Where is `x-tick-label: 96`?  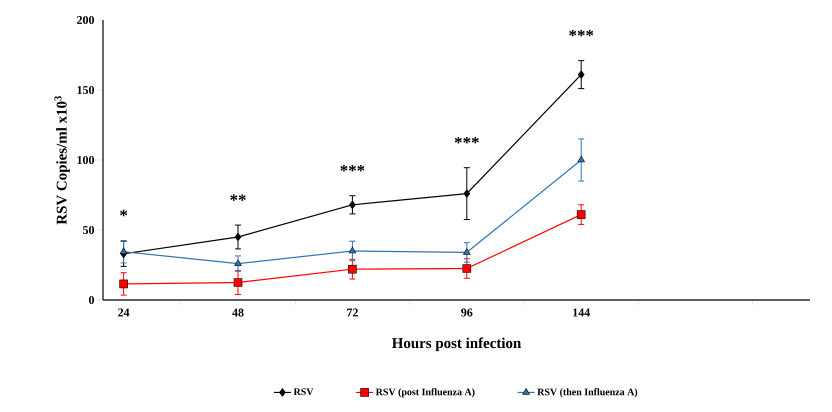
x-tick-label: 96 is located at coordinates (466, 312).